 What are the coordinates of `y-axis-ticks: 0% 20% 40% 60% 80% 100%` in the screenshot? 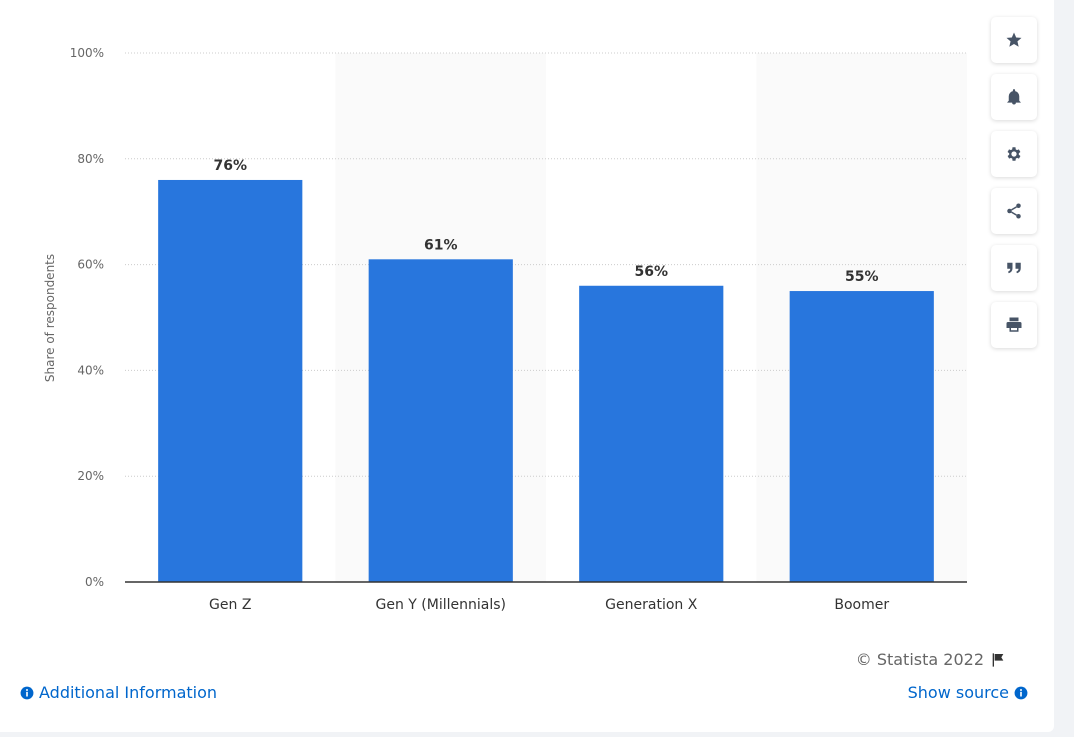 It's located at (87, 317).